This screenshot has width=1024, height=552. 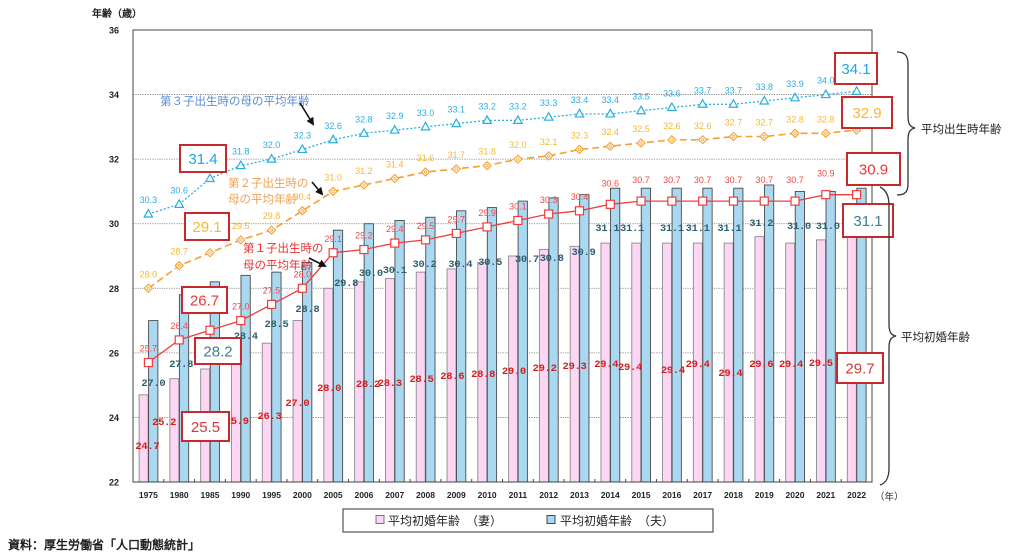 I want to click on line-label-third_child-2008: 33.0, so click(x=426, y=113).